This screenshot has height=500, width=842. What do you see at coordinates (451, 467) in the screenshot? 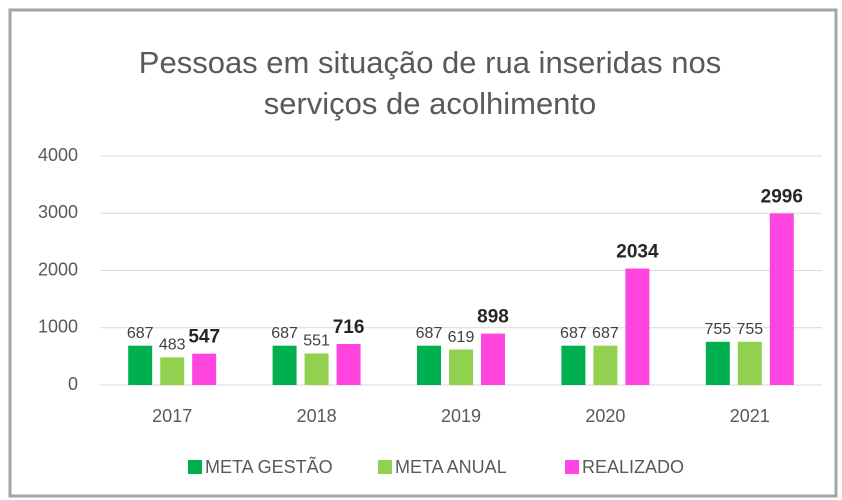
I see `legend-label: META ANUAL` at bounding box center [451, 467].